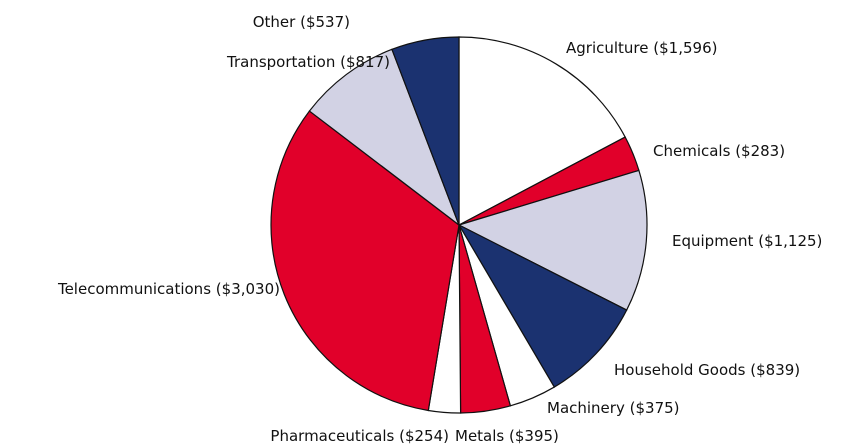 This screenshot has height=445, width=841. I want to click on slice-label: Transportation ($817), so click(308, 62).